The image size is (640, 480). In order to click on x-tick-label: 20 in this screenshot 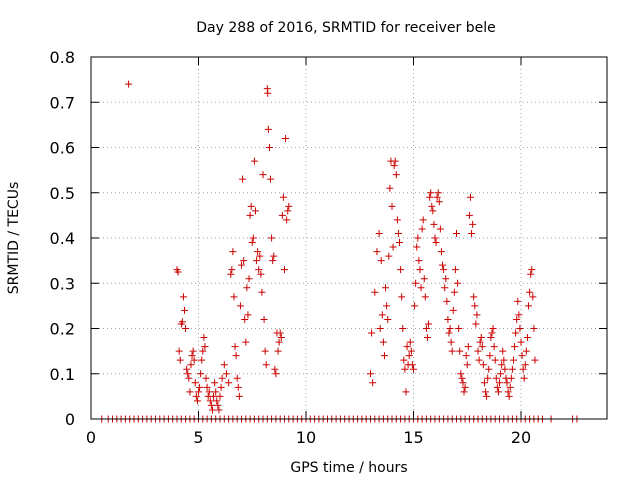, I will do `click(521, 437)`.